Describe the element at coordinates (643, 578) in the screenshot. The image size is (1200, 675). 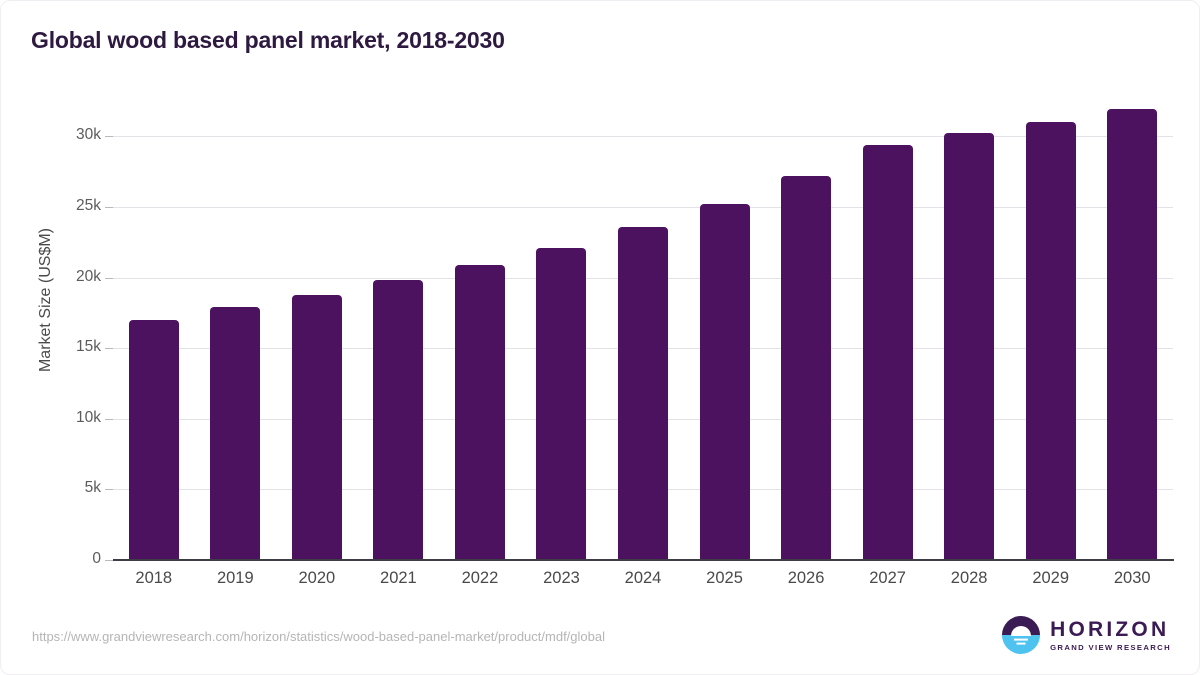
I see `x-axis-tick-label: 2024` at that location.